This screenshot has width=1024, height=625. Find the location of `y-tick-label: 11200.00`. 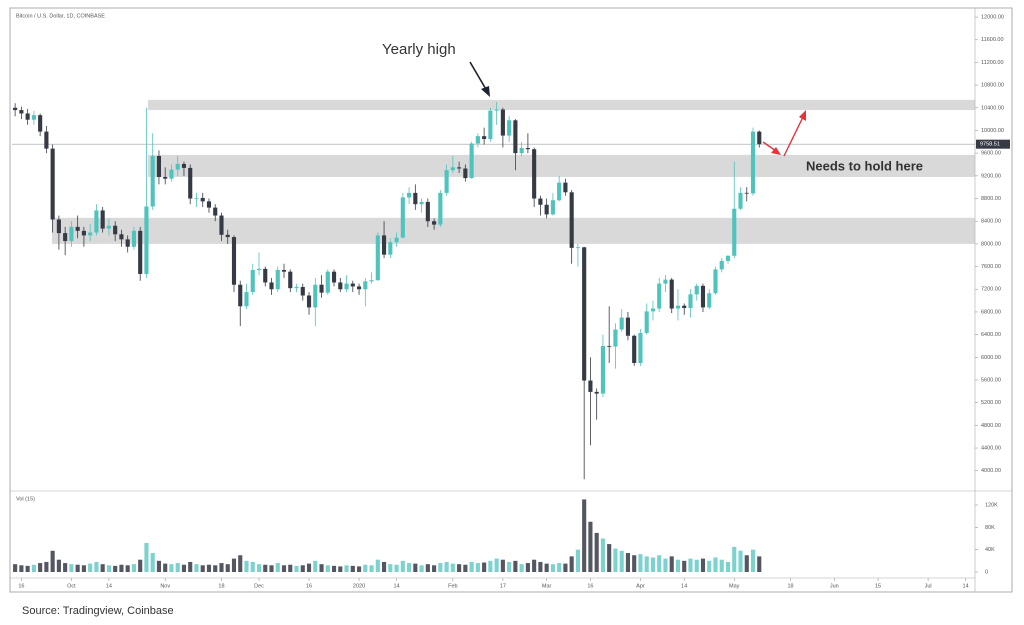

y-tick-label: 11200.00 is located at coordinates (992, 63).